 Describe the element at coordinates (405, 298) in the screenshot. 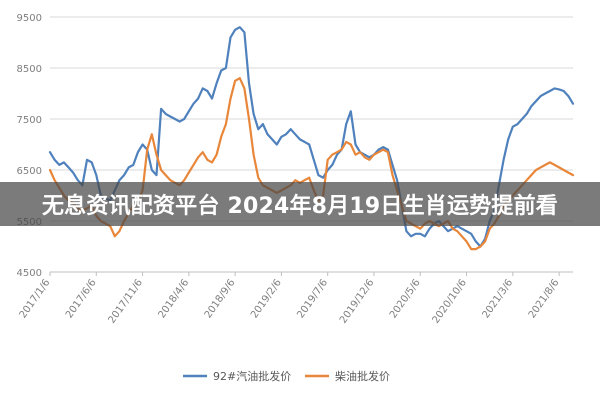

I see `x-tick-label: 2020/5/6` at that location.